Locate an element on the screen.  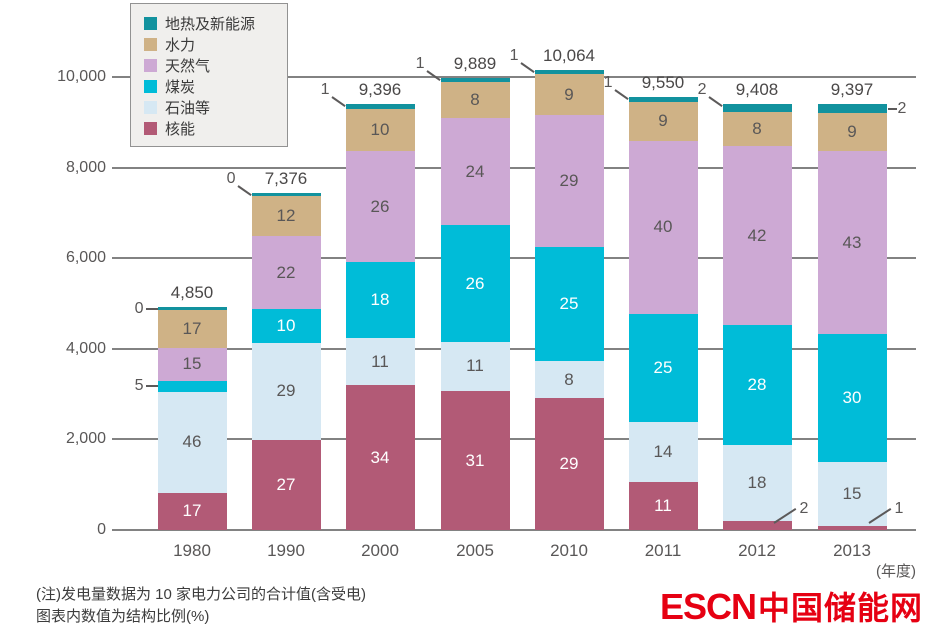
x-tick-label: 2011 is located at coordinates (663, 550).